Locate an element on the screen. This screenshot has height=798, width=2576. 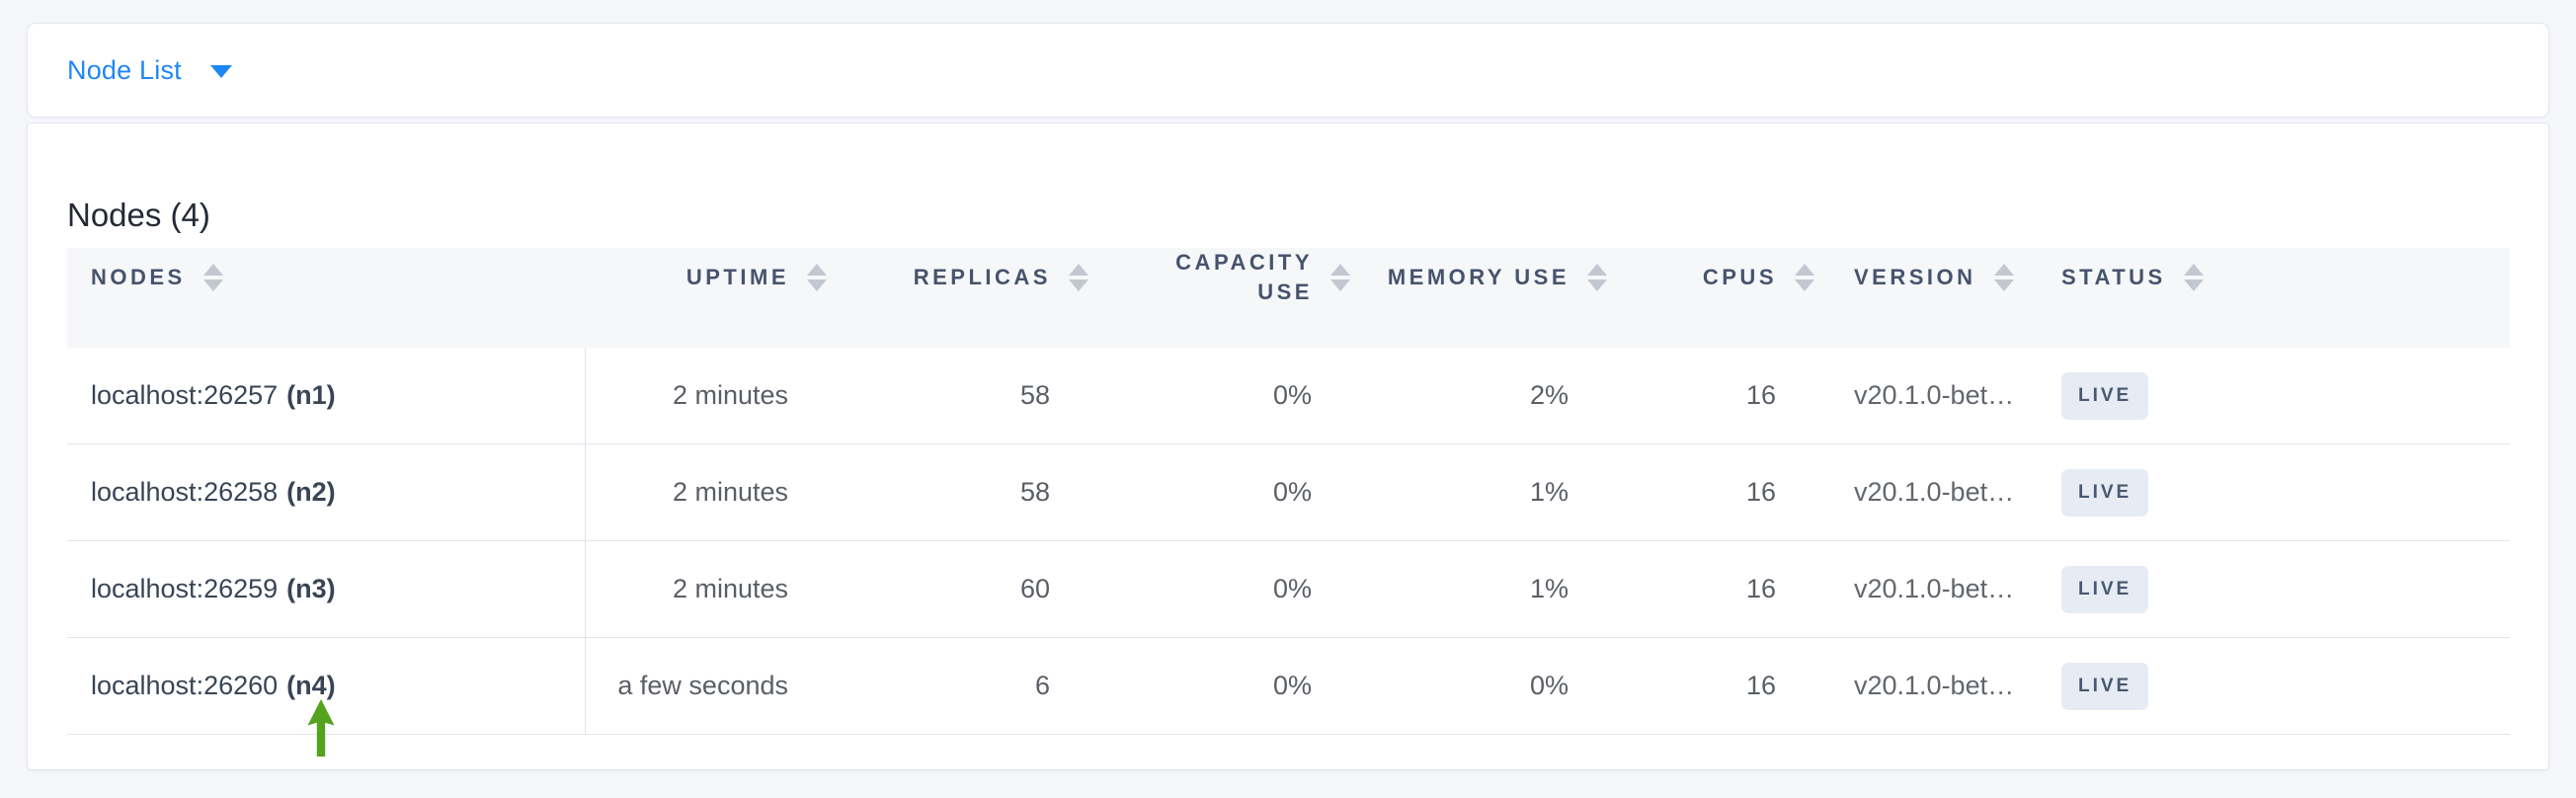
column-header-uptime: UPTIME is located at coordinates (706, 277).